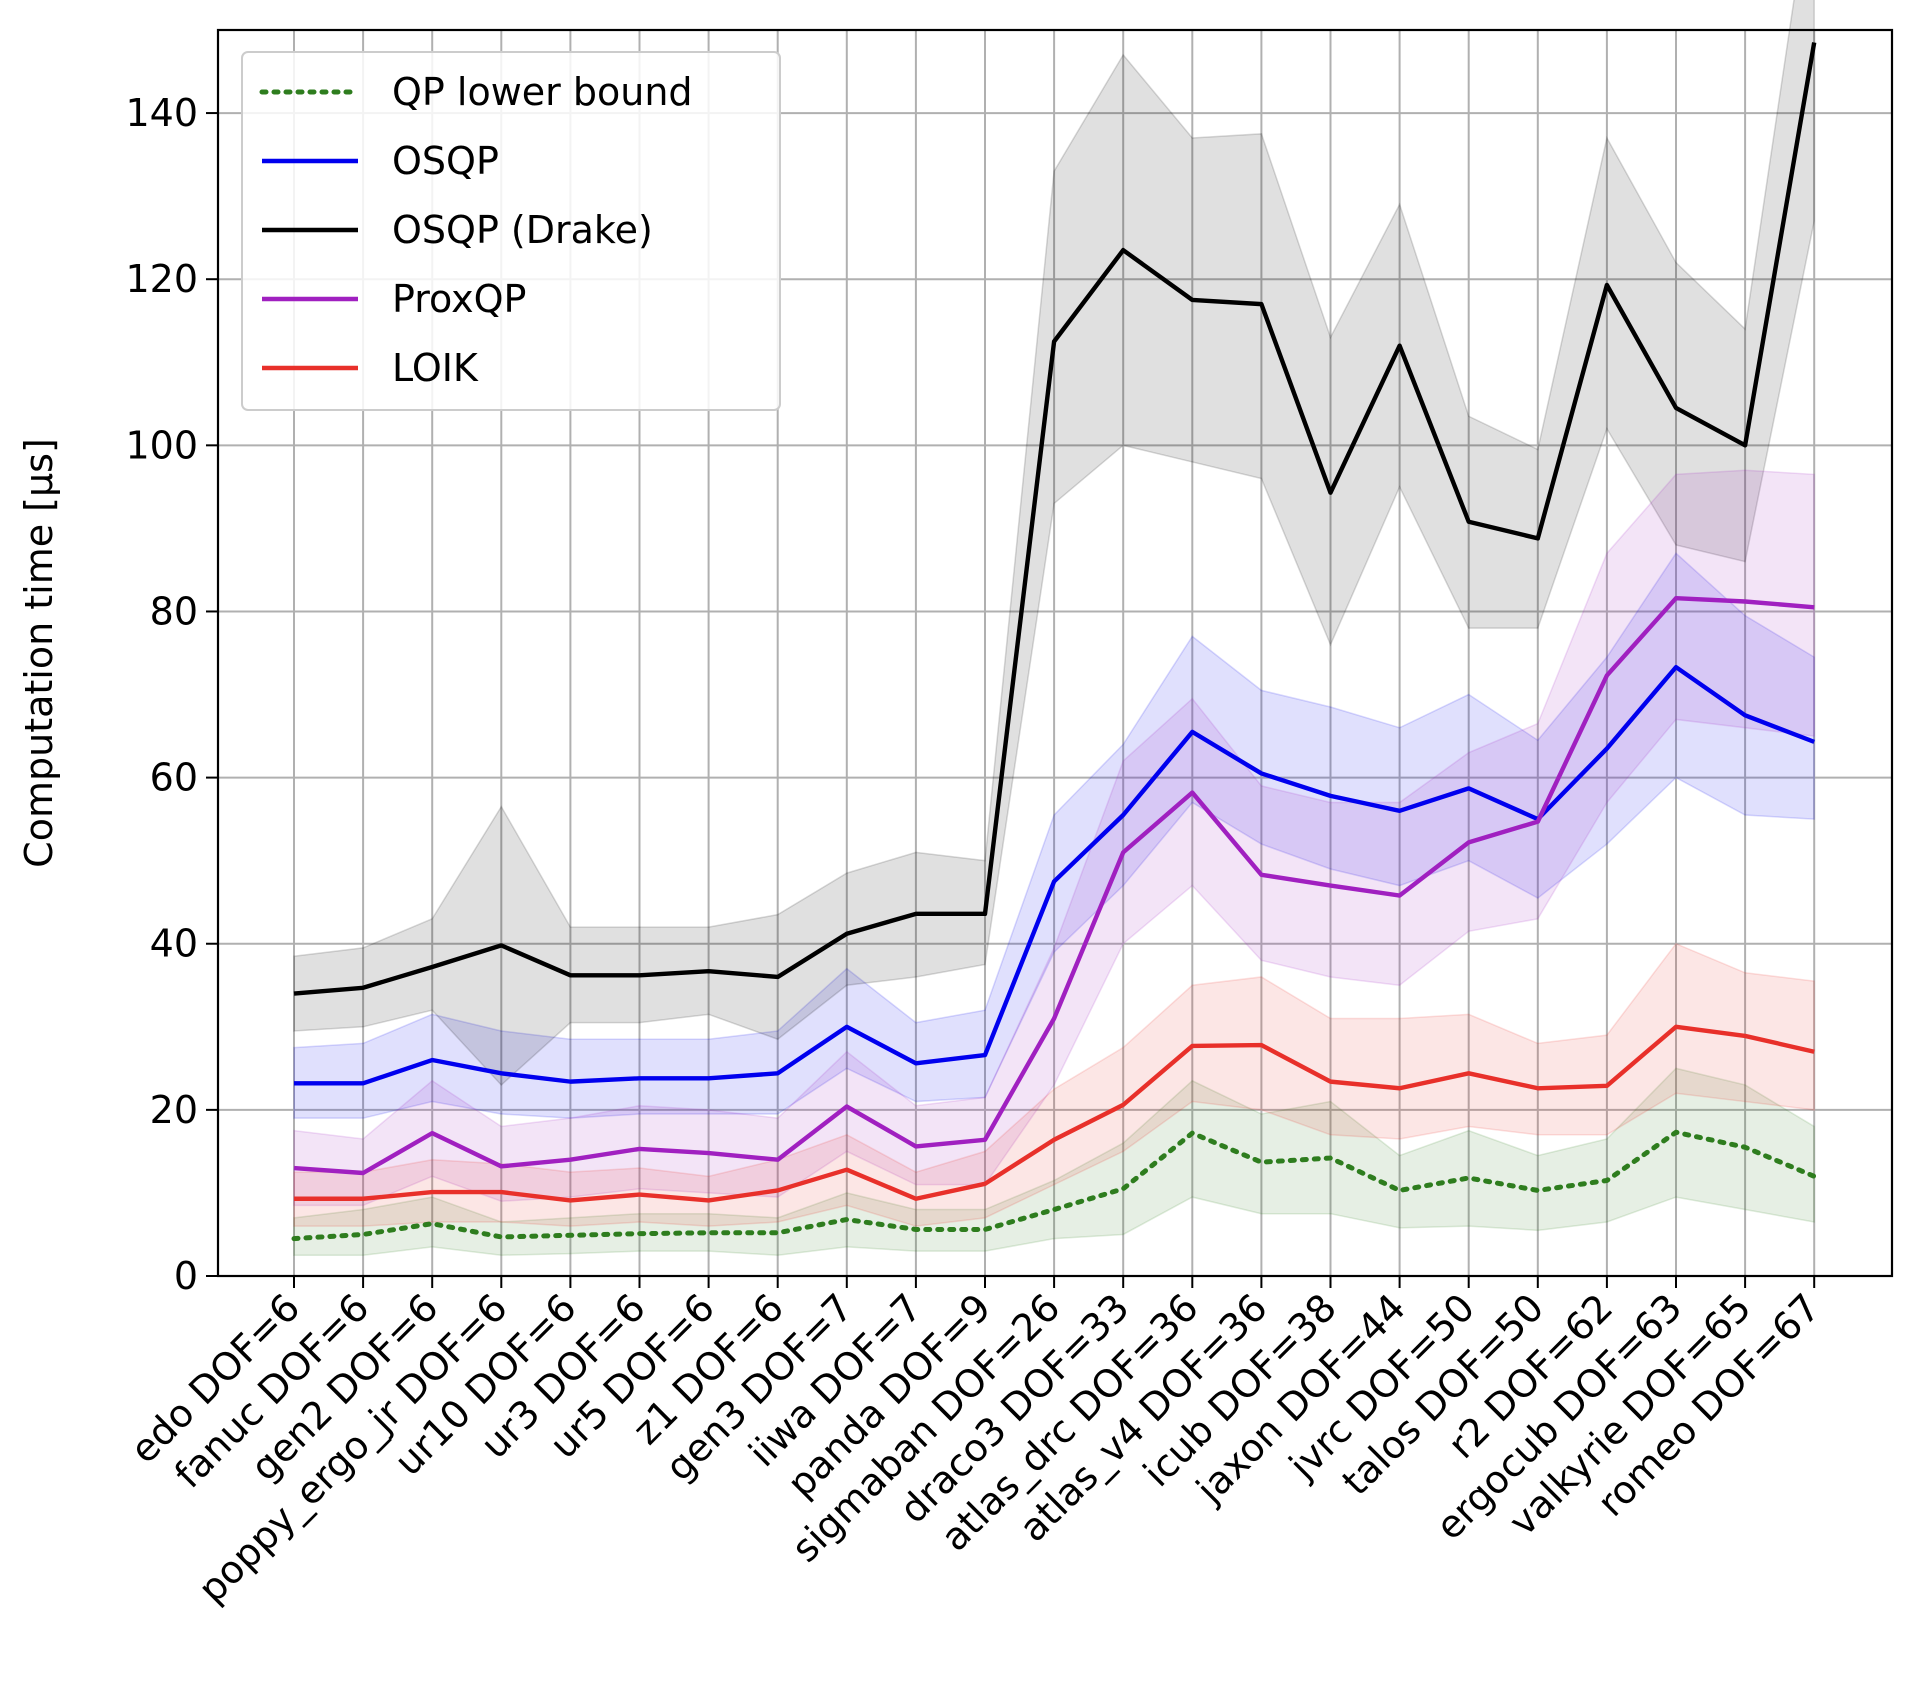  What do you see at coordinates (174, 1110) in the screenshot?
I see `y-tick-label: 20` at bounding box center [174, 1110].